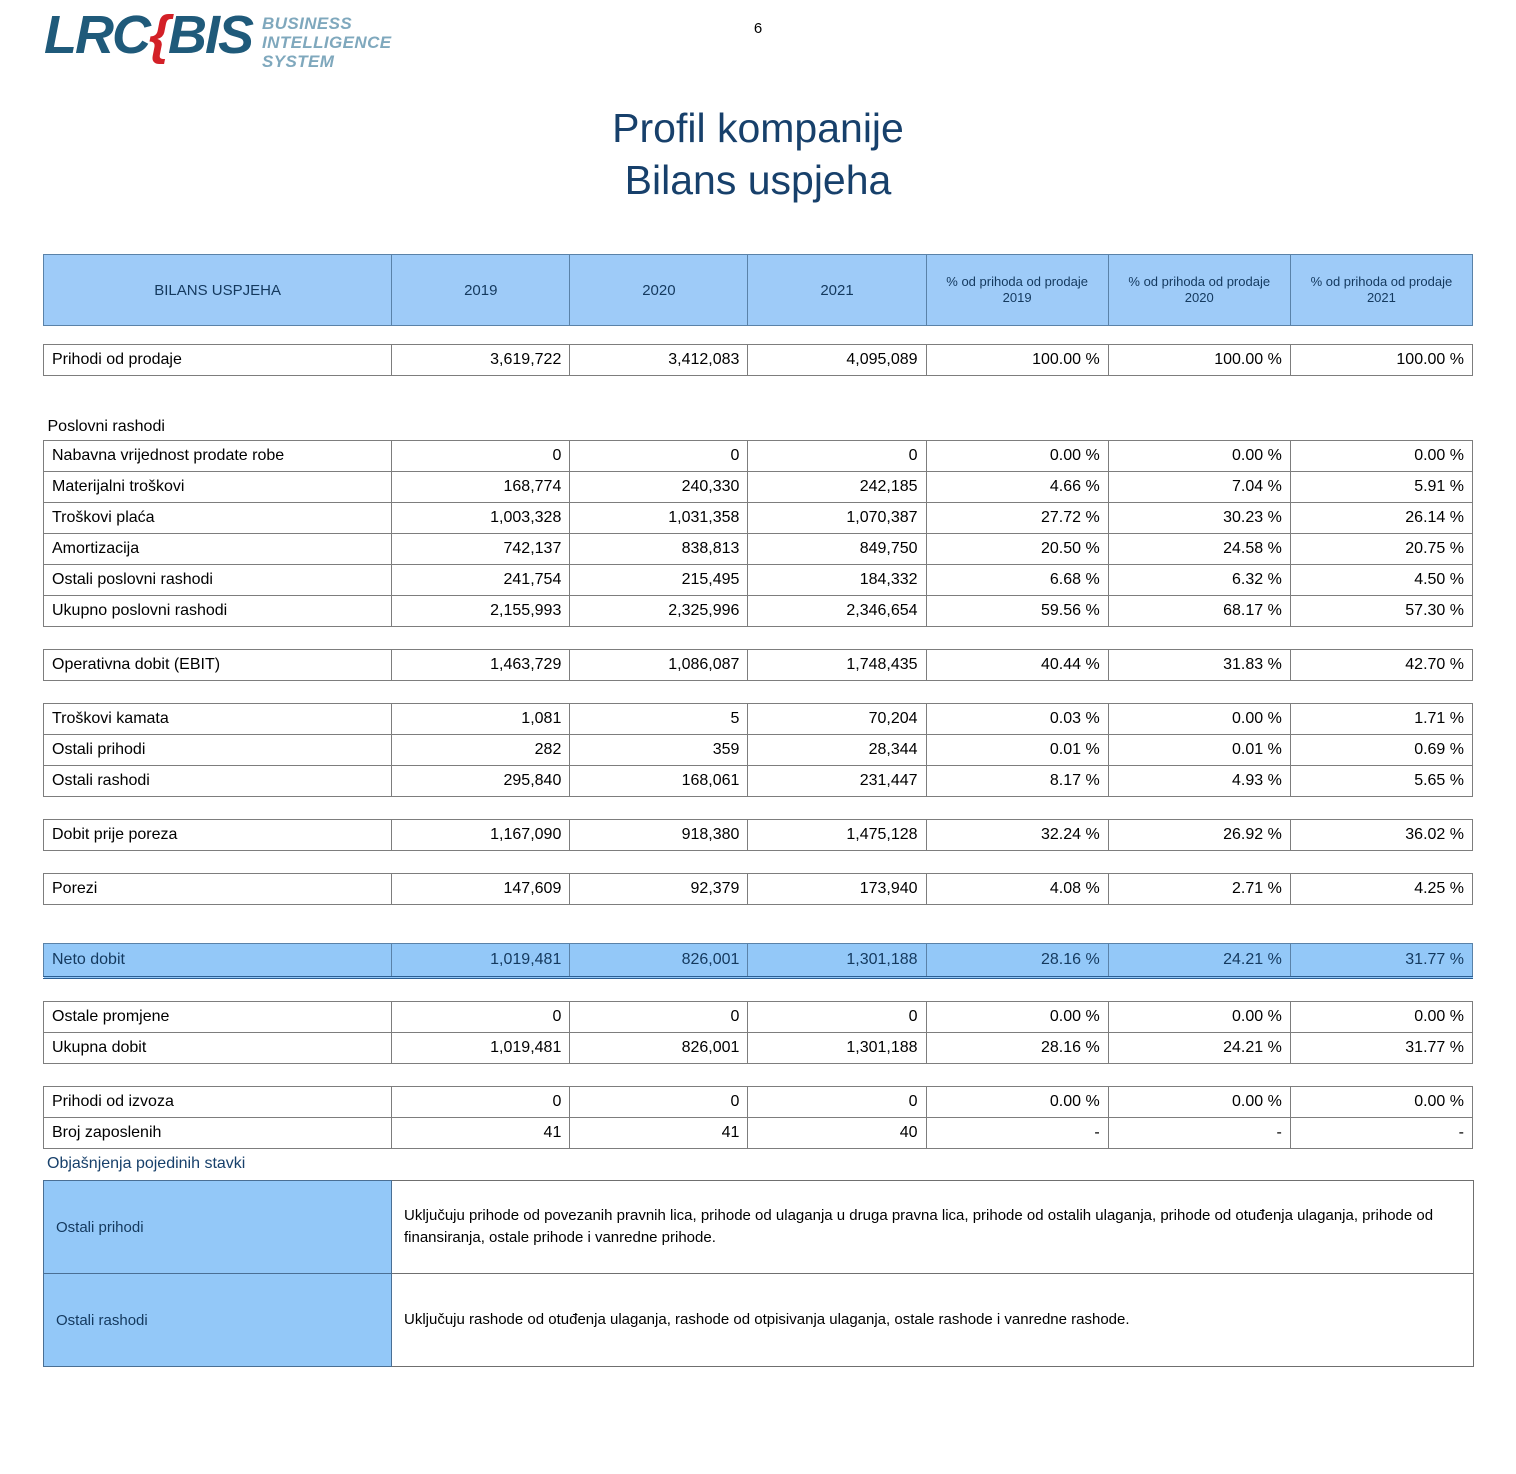  What do you see at coordinates (659, 889) in the screenshot?
I see `cell-2020: 92,379` at bounding box center [659, 889].